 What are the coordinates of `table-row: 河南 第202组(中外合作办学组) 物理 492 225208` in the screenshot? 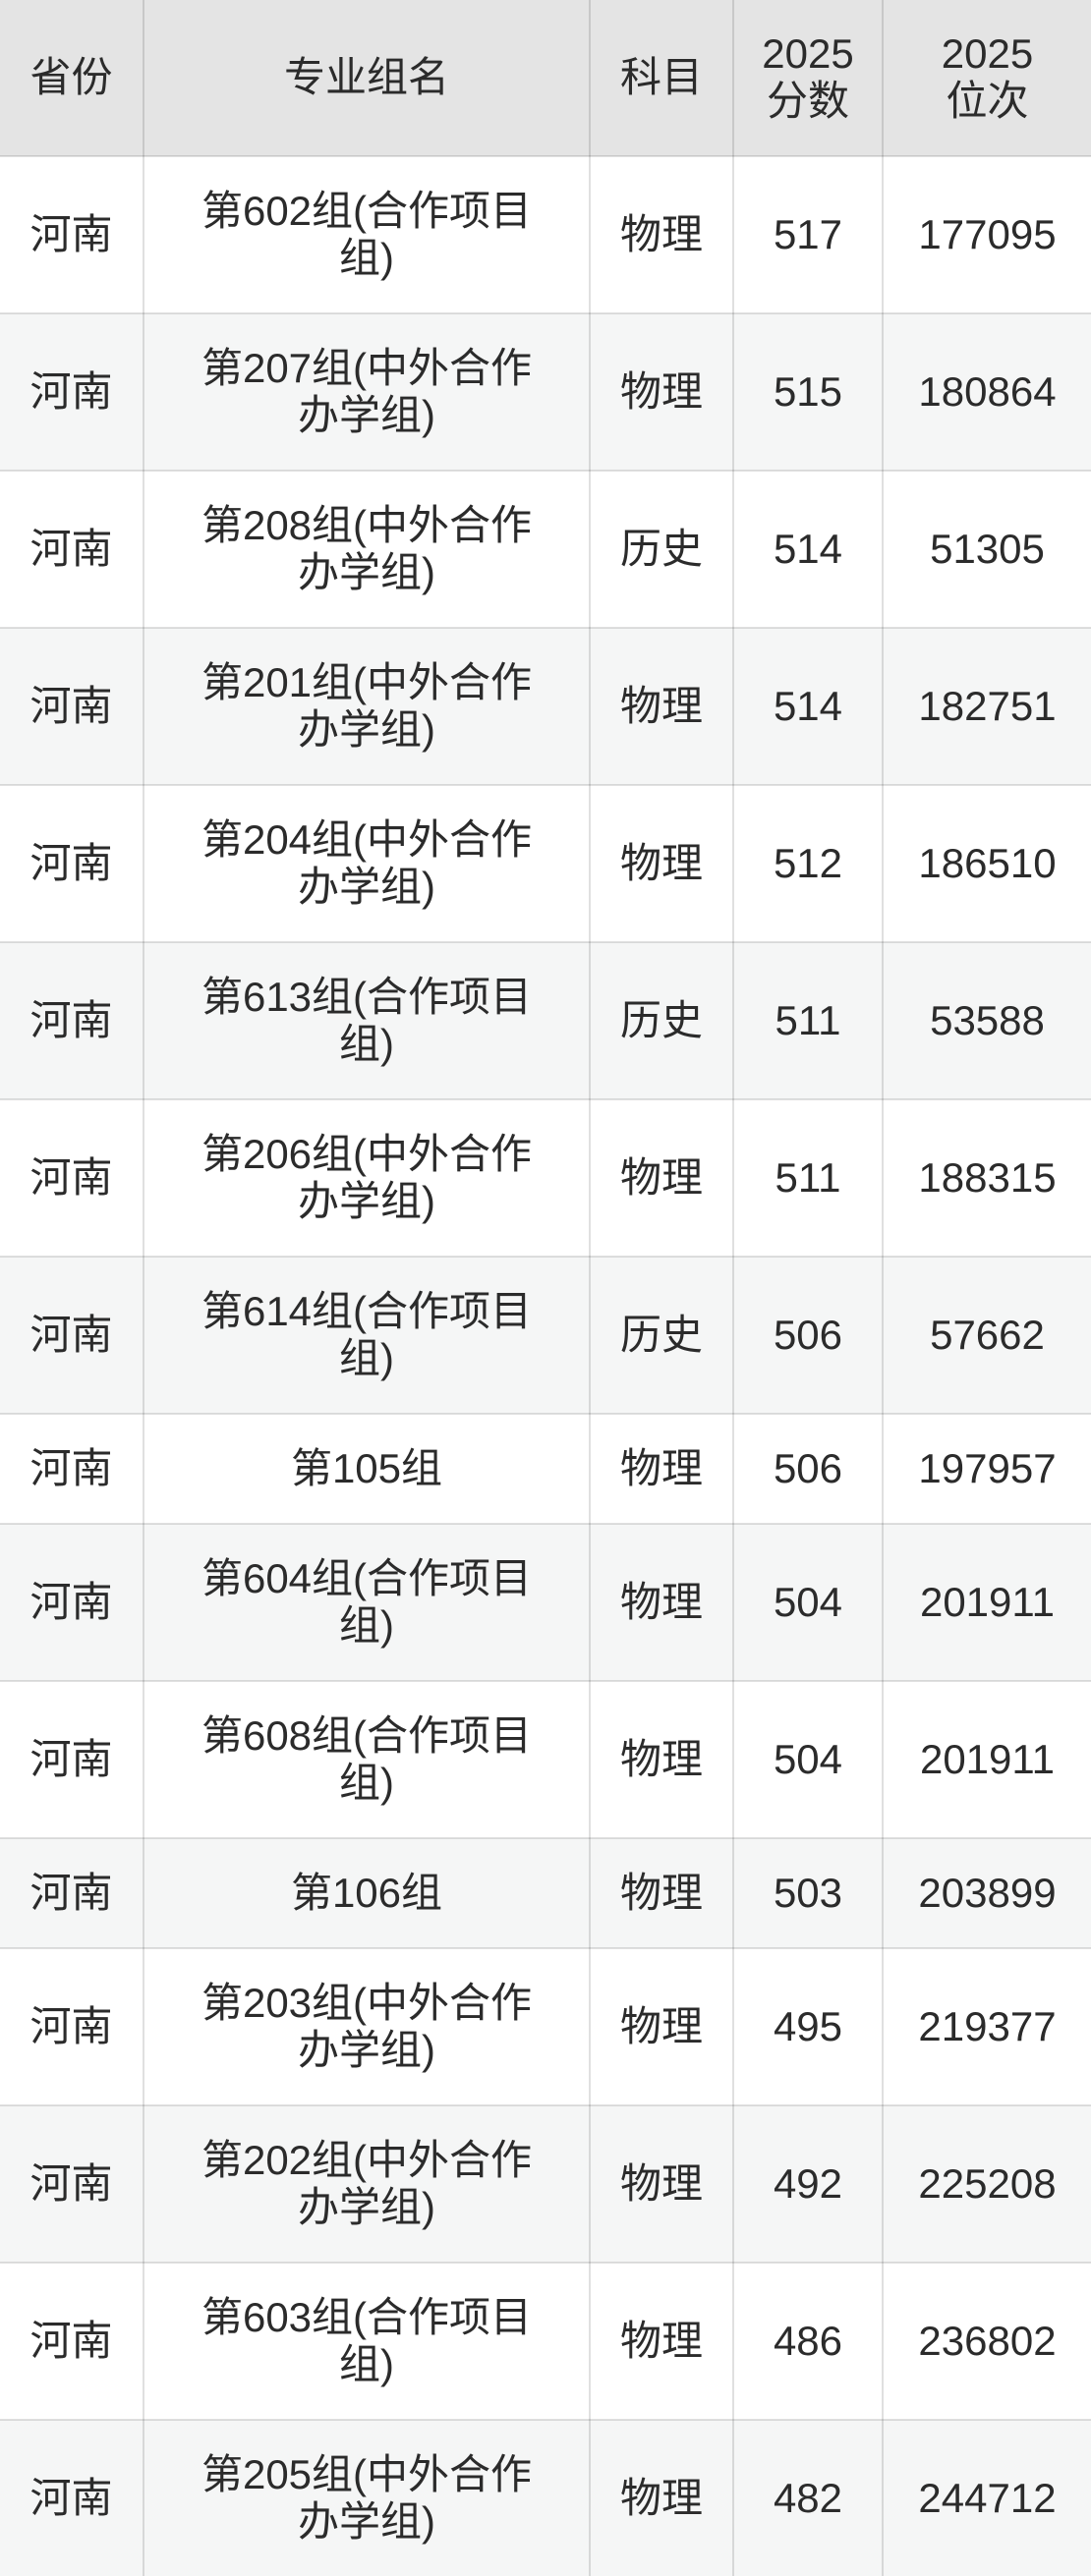 It's located at (545, 2184).